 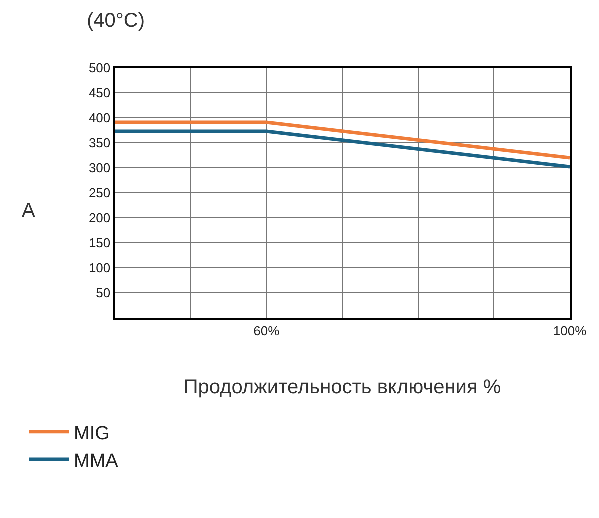 What do you see at coordinates (99, 68) in the screenshot?
I see `y-tick-label: 500` at bounding box center [99, 68].